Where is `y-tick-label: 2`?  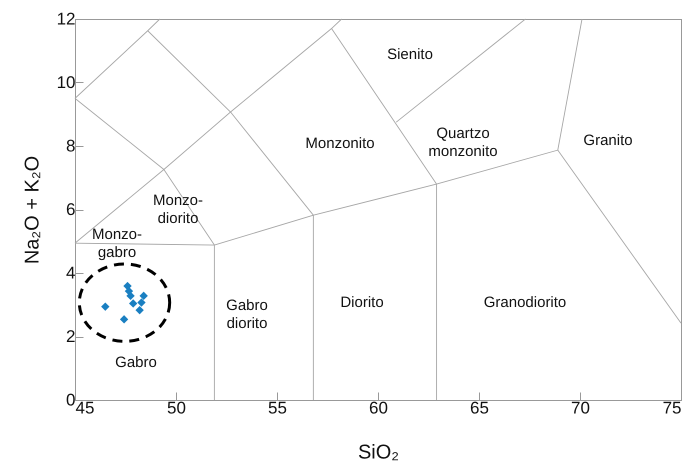
y-tick-label: 2 is located at coordinates (71, 336).